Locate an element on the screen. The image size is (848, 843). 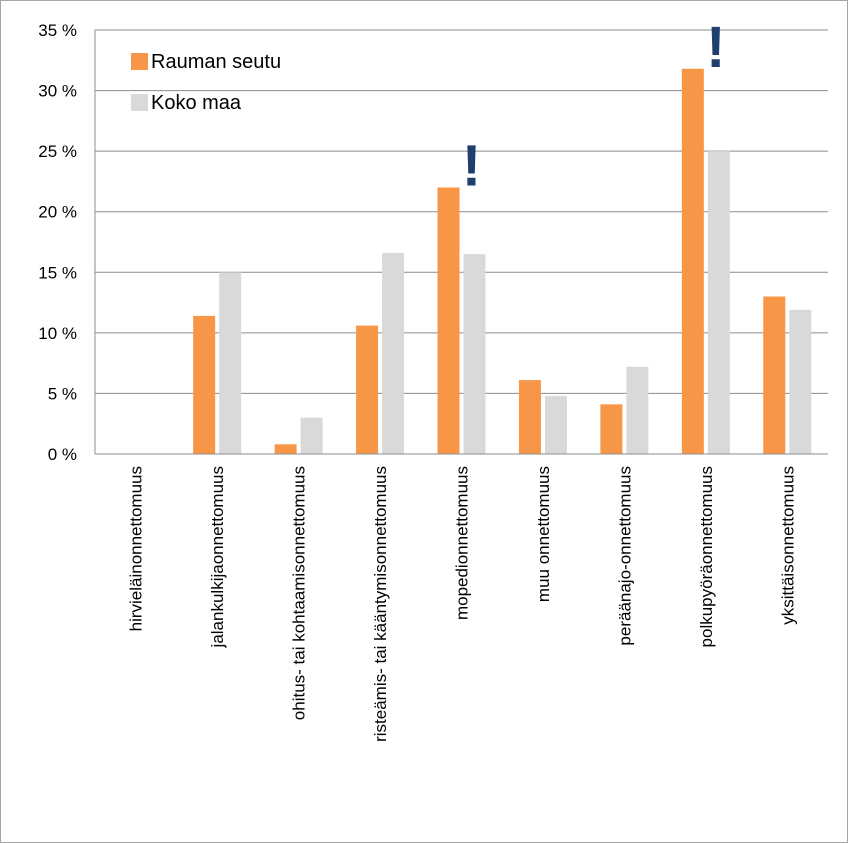
legend-label: Rauman seutu is located at coordinates (216, 62).